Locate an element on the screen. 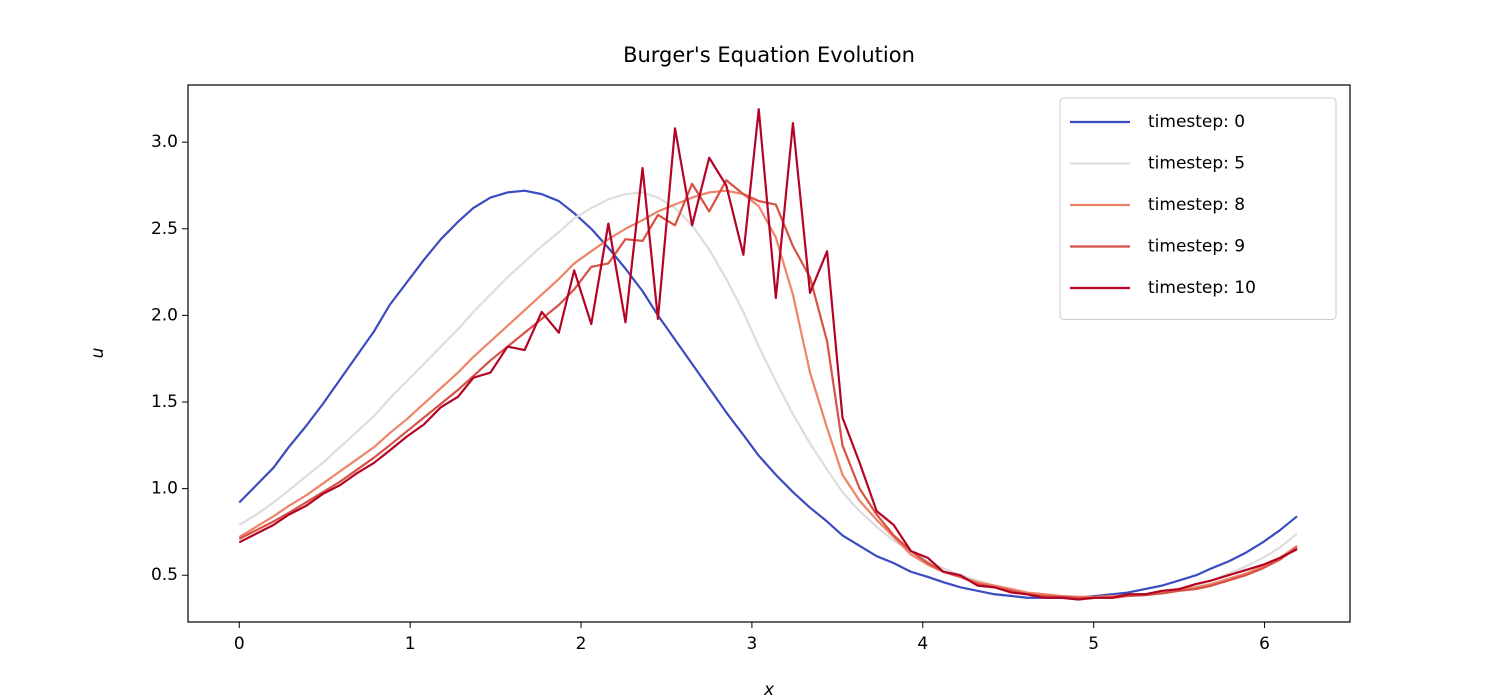 The image size is (1500, 700). legend-label: timestep: 10 is located at coordinates (1202, 288).